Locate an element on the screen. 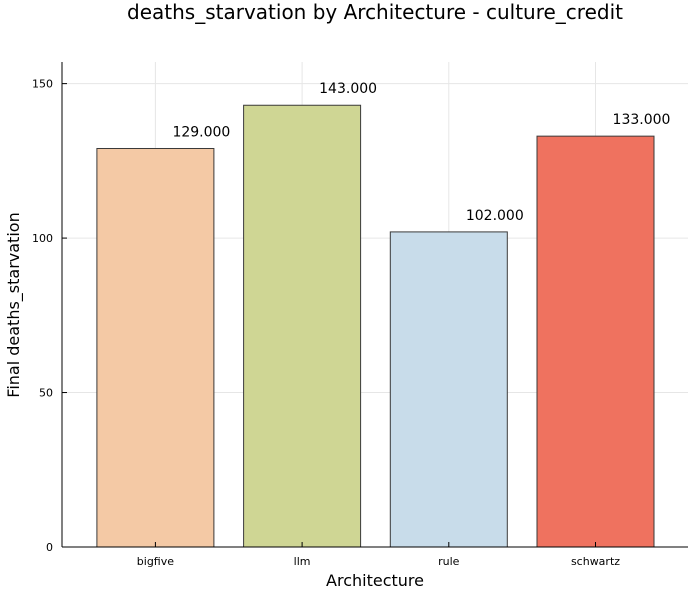 The width and height of the screenshot is (700, 604). x-tick-label-bigfive: bigfive is located at coordinates (155, 561).